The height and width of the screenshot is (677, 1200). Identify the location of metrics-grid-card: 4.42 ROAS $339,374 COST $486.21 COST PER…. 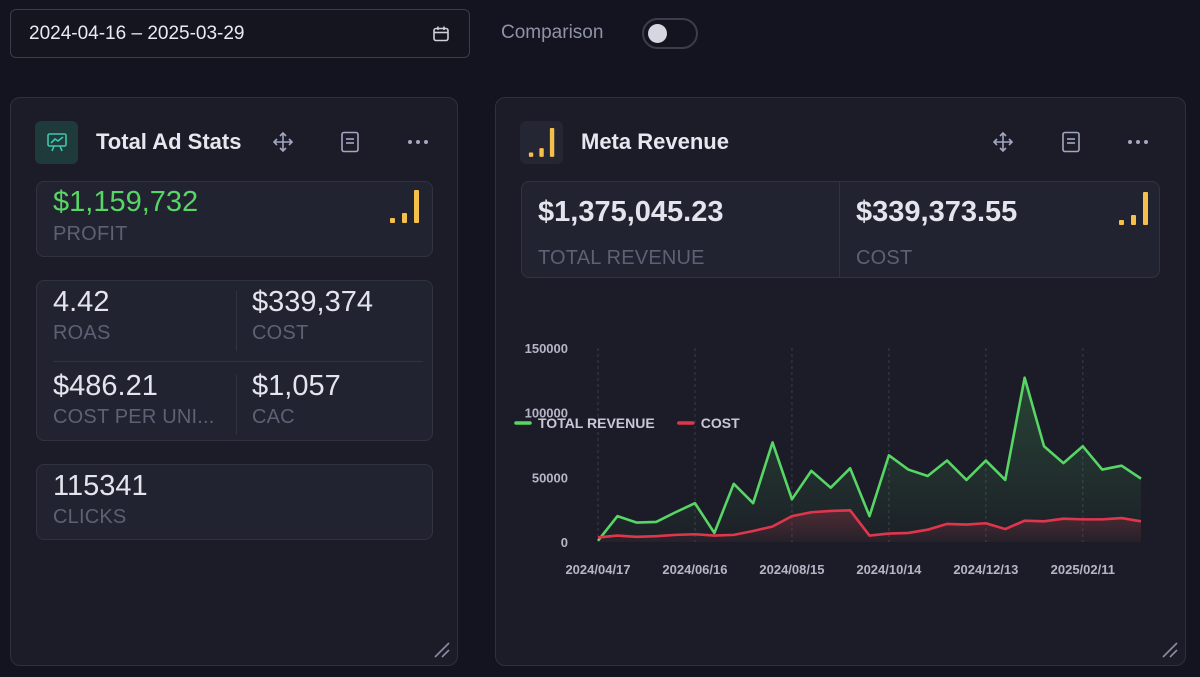
(234, 360).